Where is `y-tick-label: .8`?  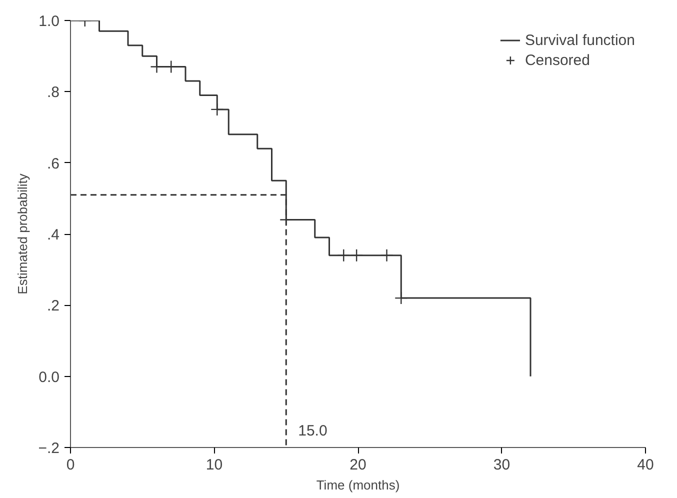 y-tick-label: .8 is located at coordinates (53, 93).